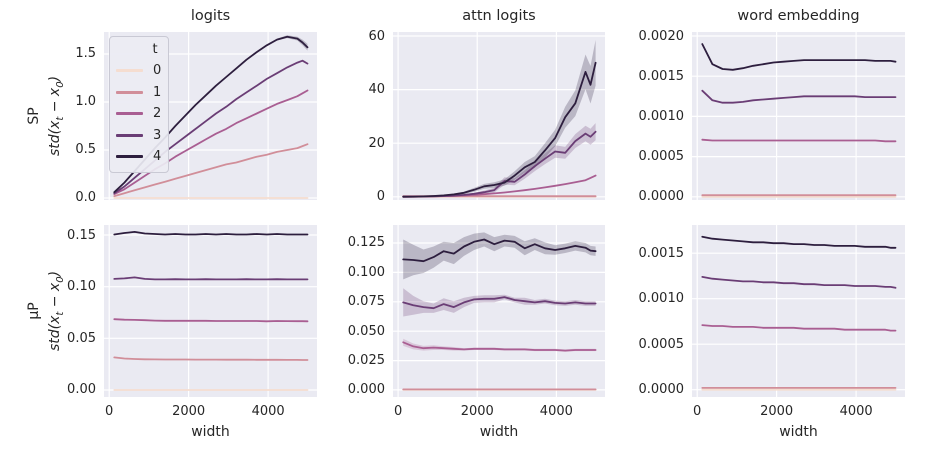 The height and width of the screenshot is (454, 946). What do you see at coordinates (85, 150) in the screenshot?
I see `y-tick-label: 0.5` at bounding box center [85, 150].